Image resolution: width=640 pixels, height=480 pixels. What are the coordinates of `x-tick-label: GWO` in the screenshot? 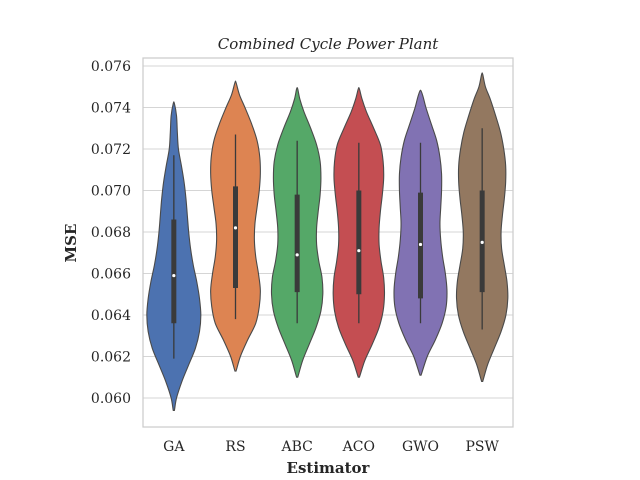 It's located at (420, 447).